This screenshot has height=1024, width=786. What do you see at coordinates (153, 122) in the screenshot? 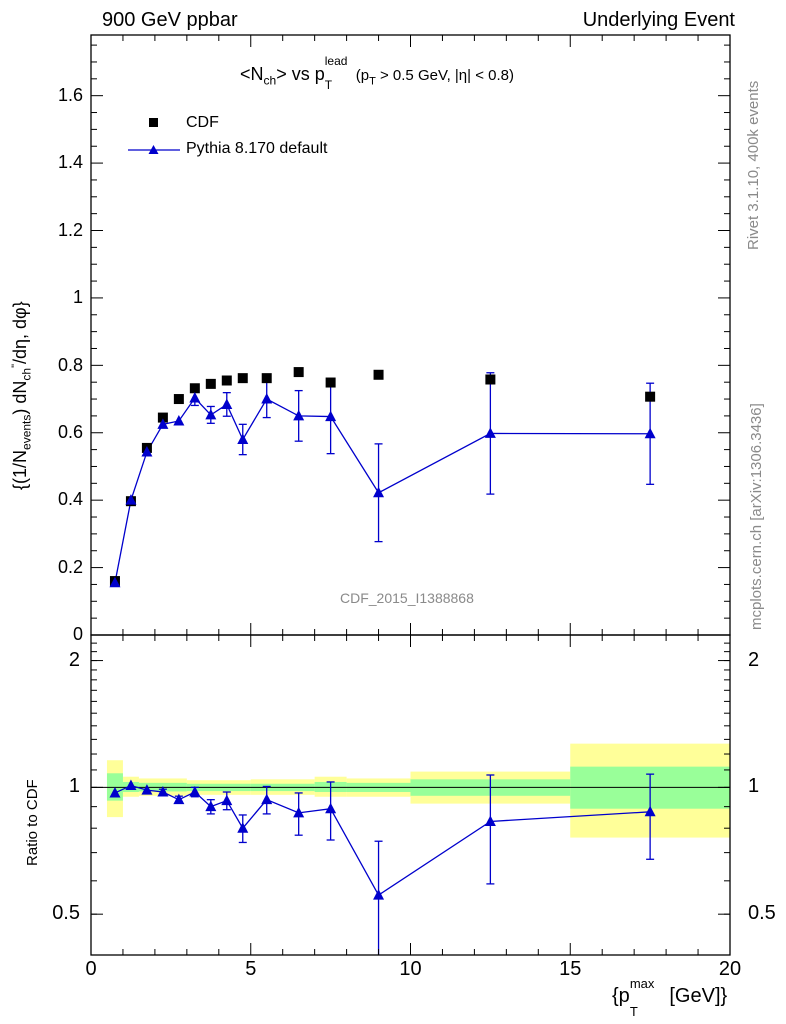
I see `legend-cdf-marker` at bounding box center [153, 122].